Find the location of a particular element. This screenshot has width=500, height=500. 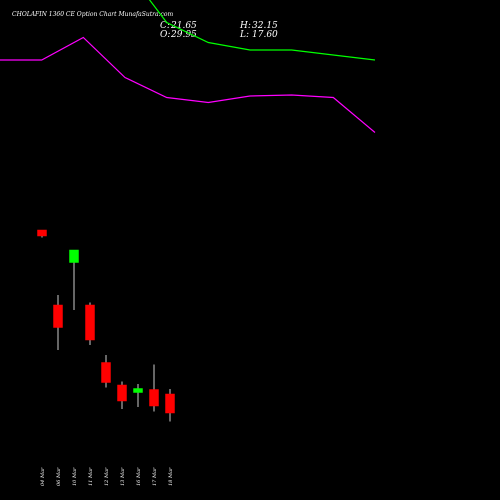

close-label: C: is located at coordinates (165, 26).